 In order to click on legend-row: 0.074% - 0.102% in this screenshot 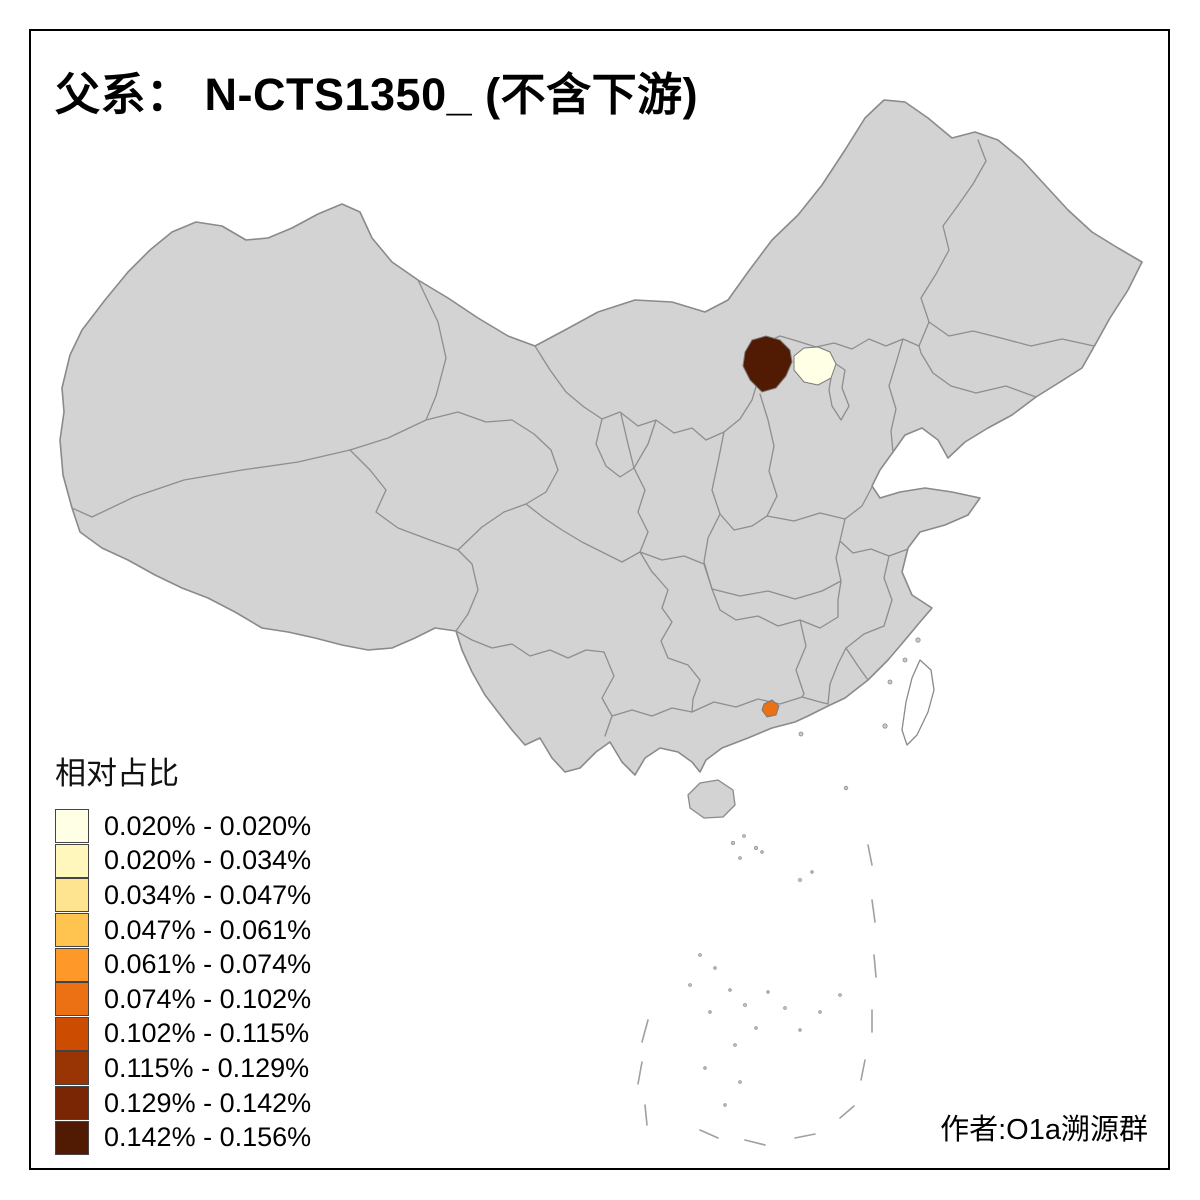, I will do `click(183, 999)`.